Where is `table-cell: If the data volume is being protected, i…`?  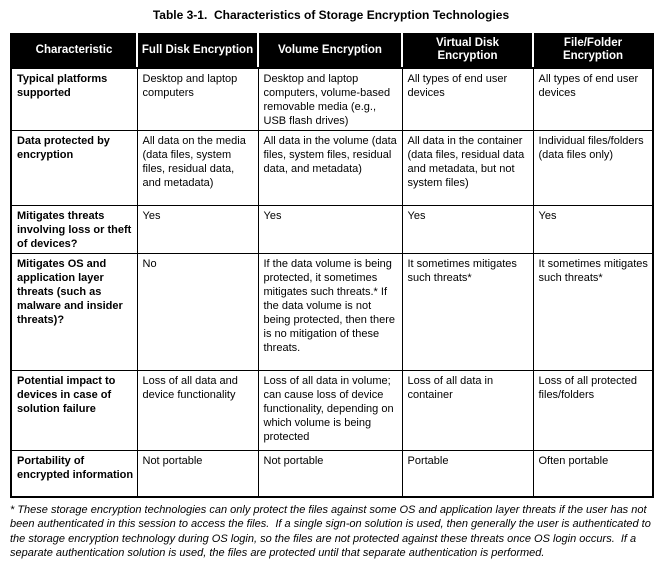 table-cell: If the data volume is being protected, i… is located at coordinates (330, 312).